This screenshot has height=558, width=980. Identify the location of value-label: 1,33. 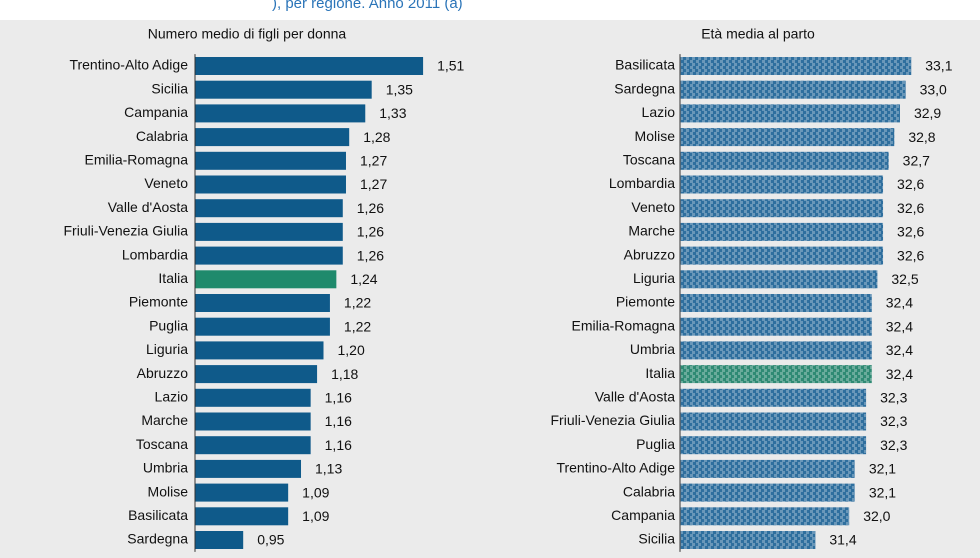
(392, 113).